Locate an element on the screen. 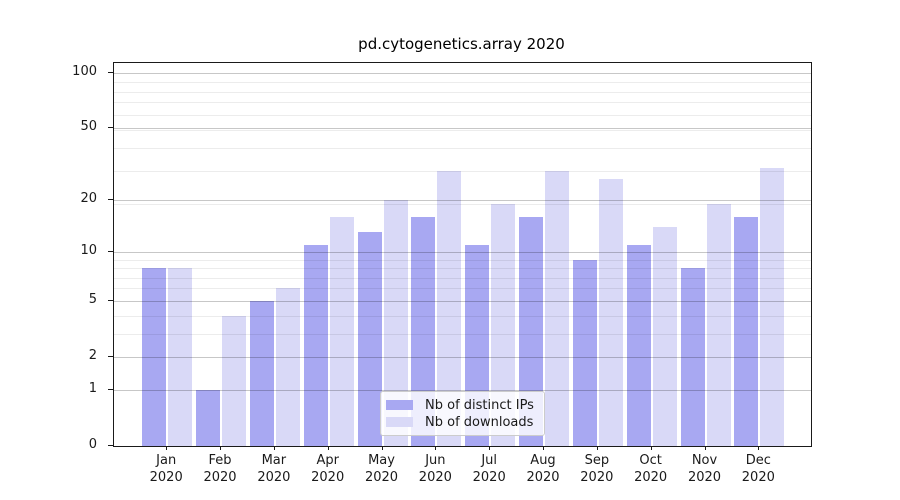 The image size is (900, 500). legend-entry-downloads: Nb of downloads is located at coordinates (465, 422).